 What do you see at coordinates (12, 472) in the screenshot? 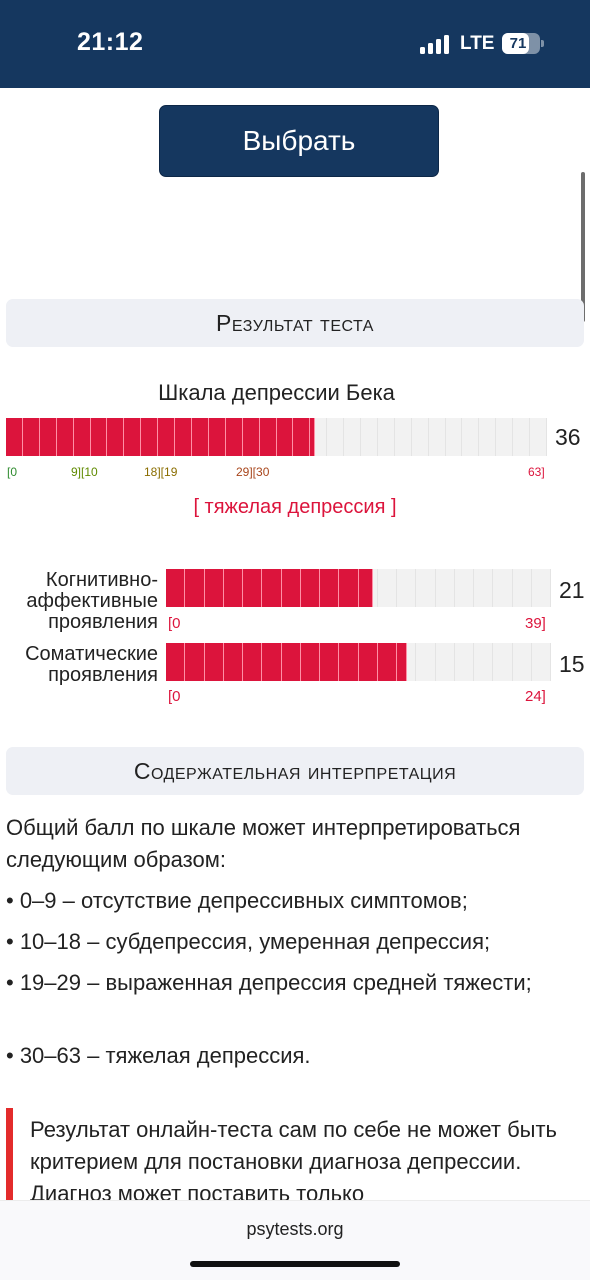
I see `tick-label-0: [0` at bounding box center [12, 472].